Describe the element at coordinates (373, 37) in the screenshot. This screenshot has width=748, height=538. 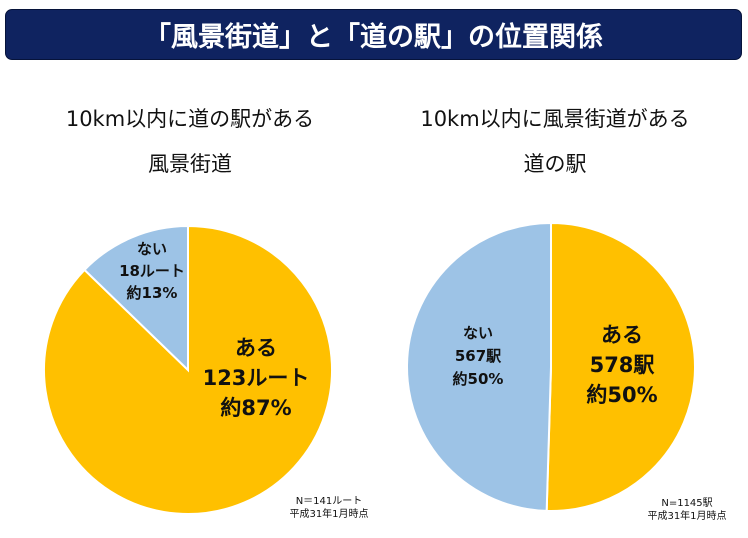
I see `page-title: 「風景街道」と「道の駅」の位置関係` at that location.